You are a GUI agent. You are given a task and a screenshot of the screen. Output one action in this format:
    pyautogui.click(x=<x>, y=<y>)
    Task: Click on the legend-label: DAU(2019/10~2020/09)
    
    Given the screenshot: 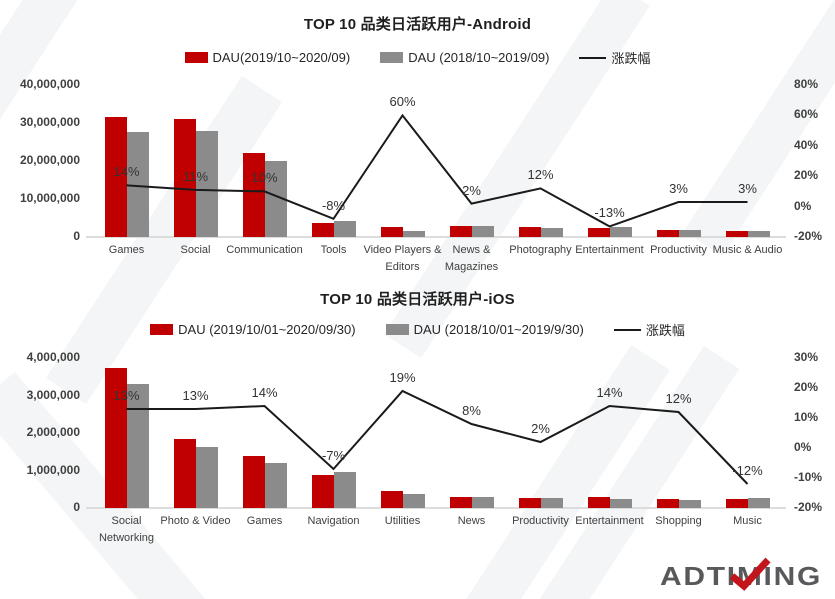 What is the action you would take?
    pyautogui.click(x=281, y=57)
    